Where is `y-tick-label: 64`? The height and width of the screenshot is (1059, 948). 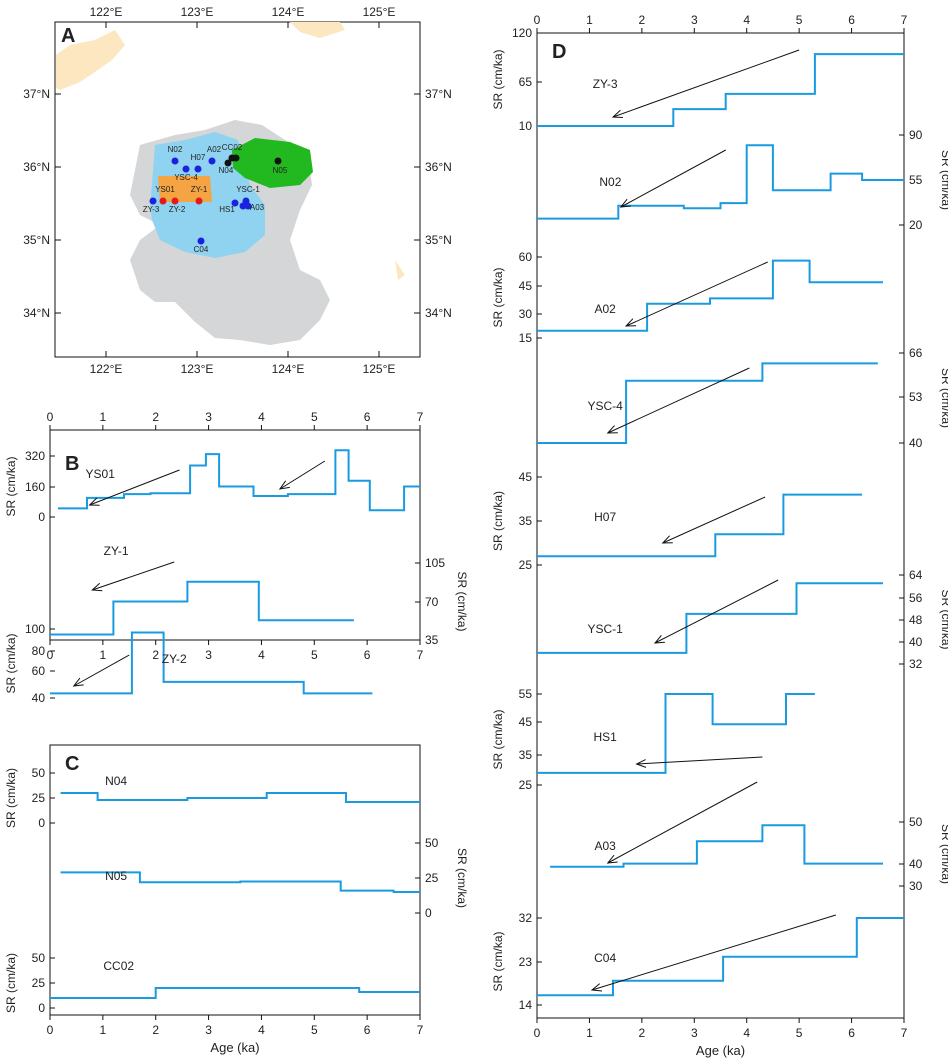
y-tick-label: 64 is located at coordinates (916, 575).